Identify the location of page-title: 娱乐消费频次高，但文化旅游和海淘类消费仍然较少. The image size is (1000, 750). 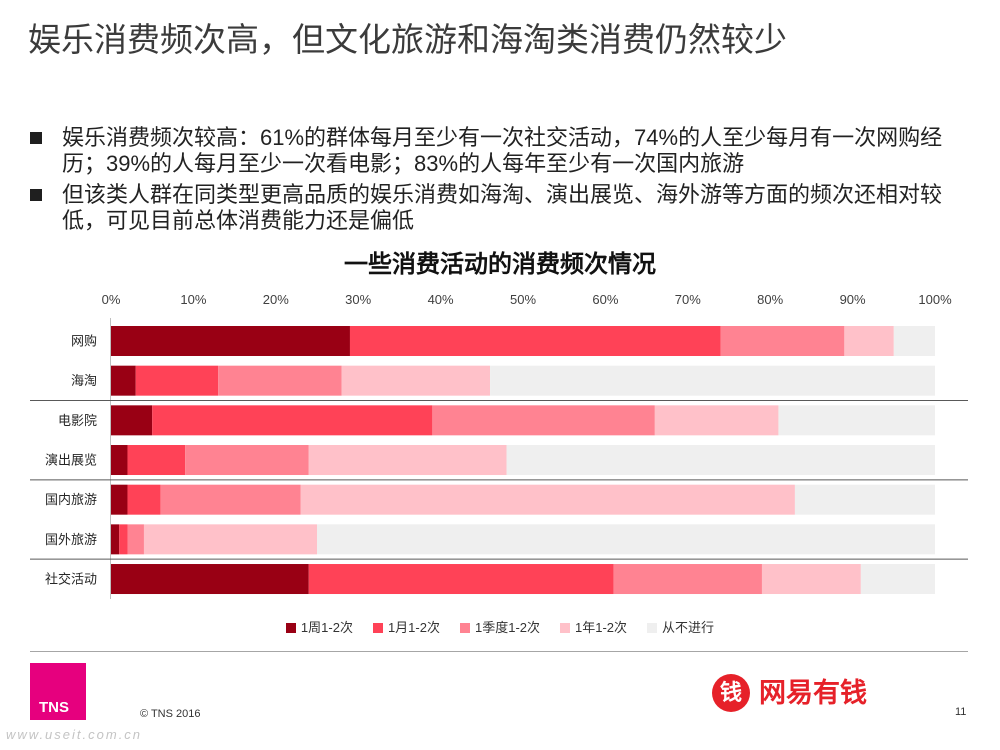
(407, 39).